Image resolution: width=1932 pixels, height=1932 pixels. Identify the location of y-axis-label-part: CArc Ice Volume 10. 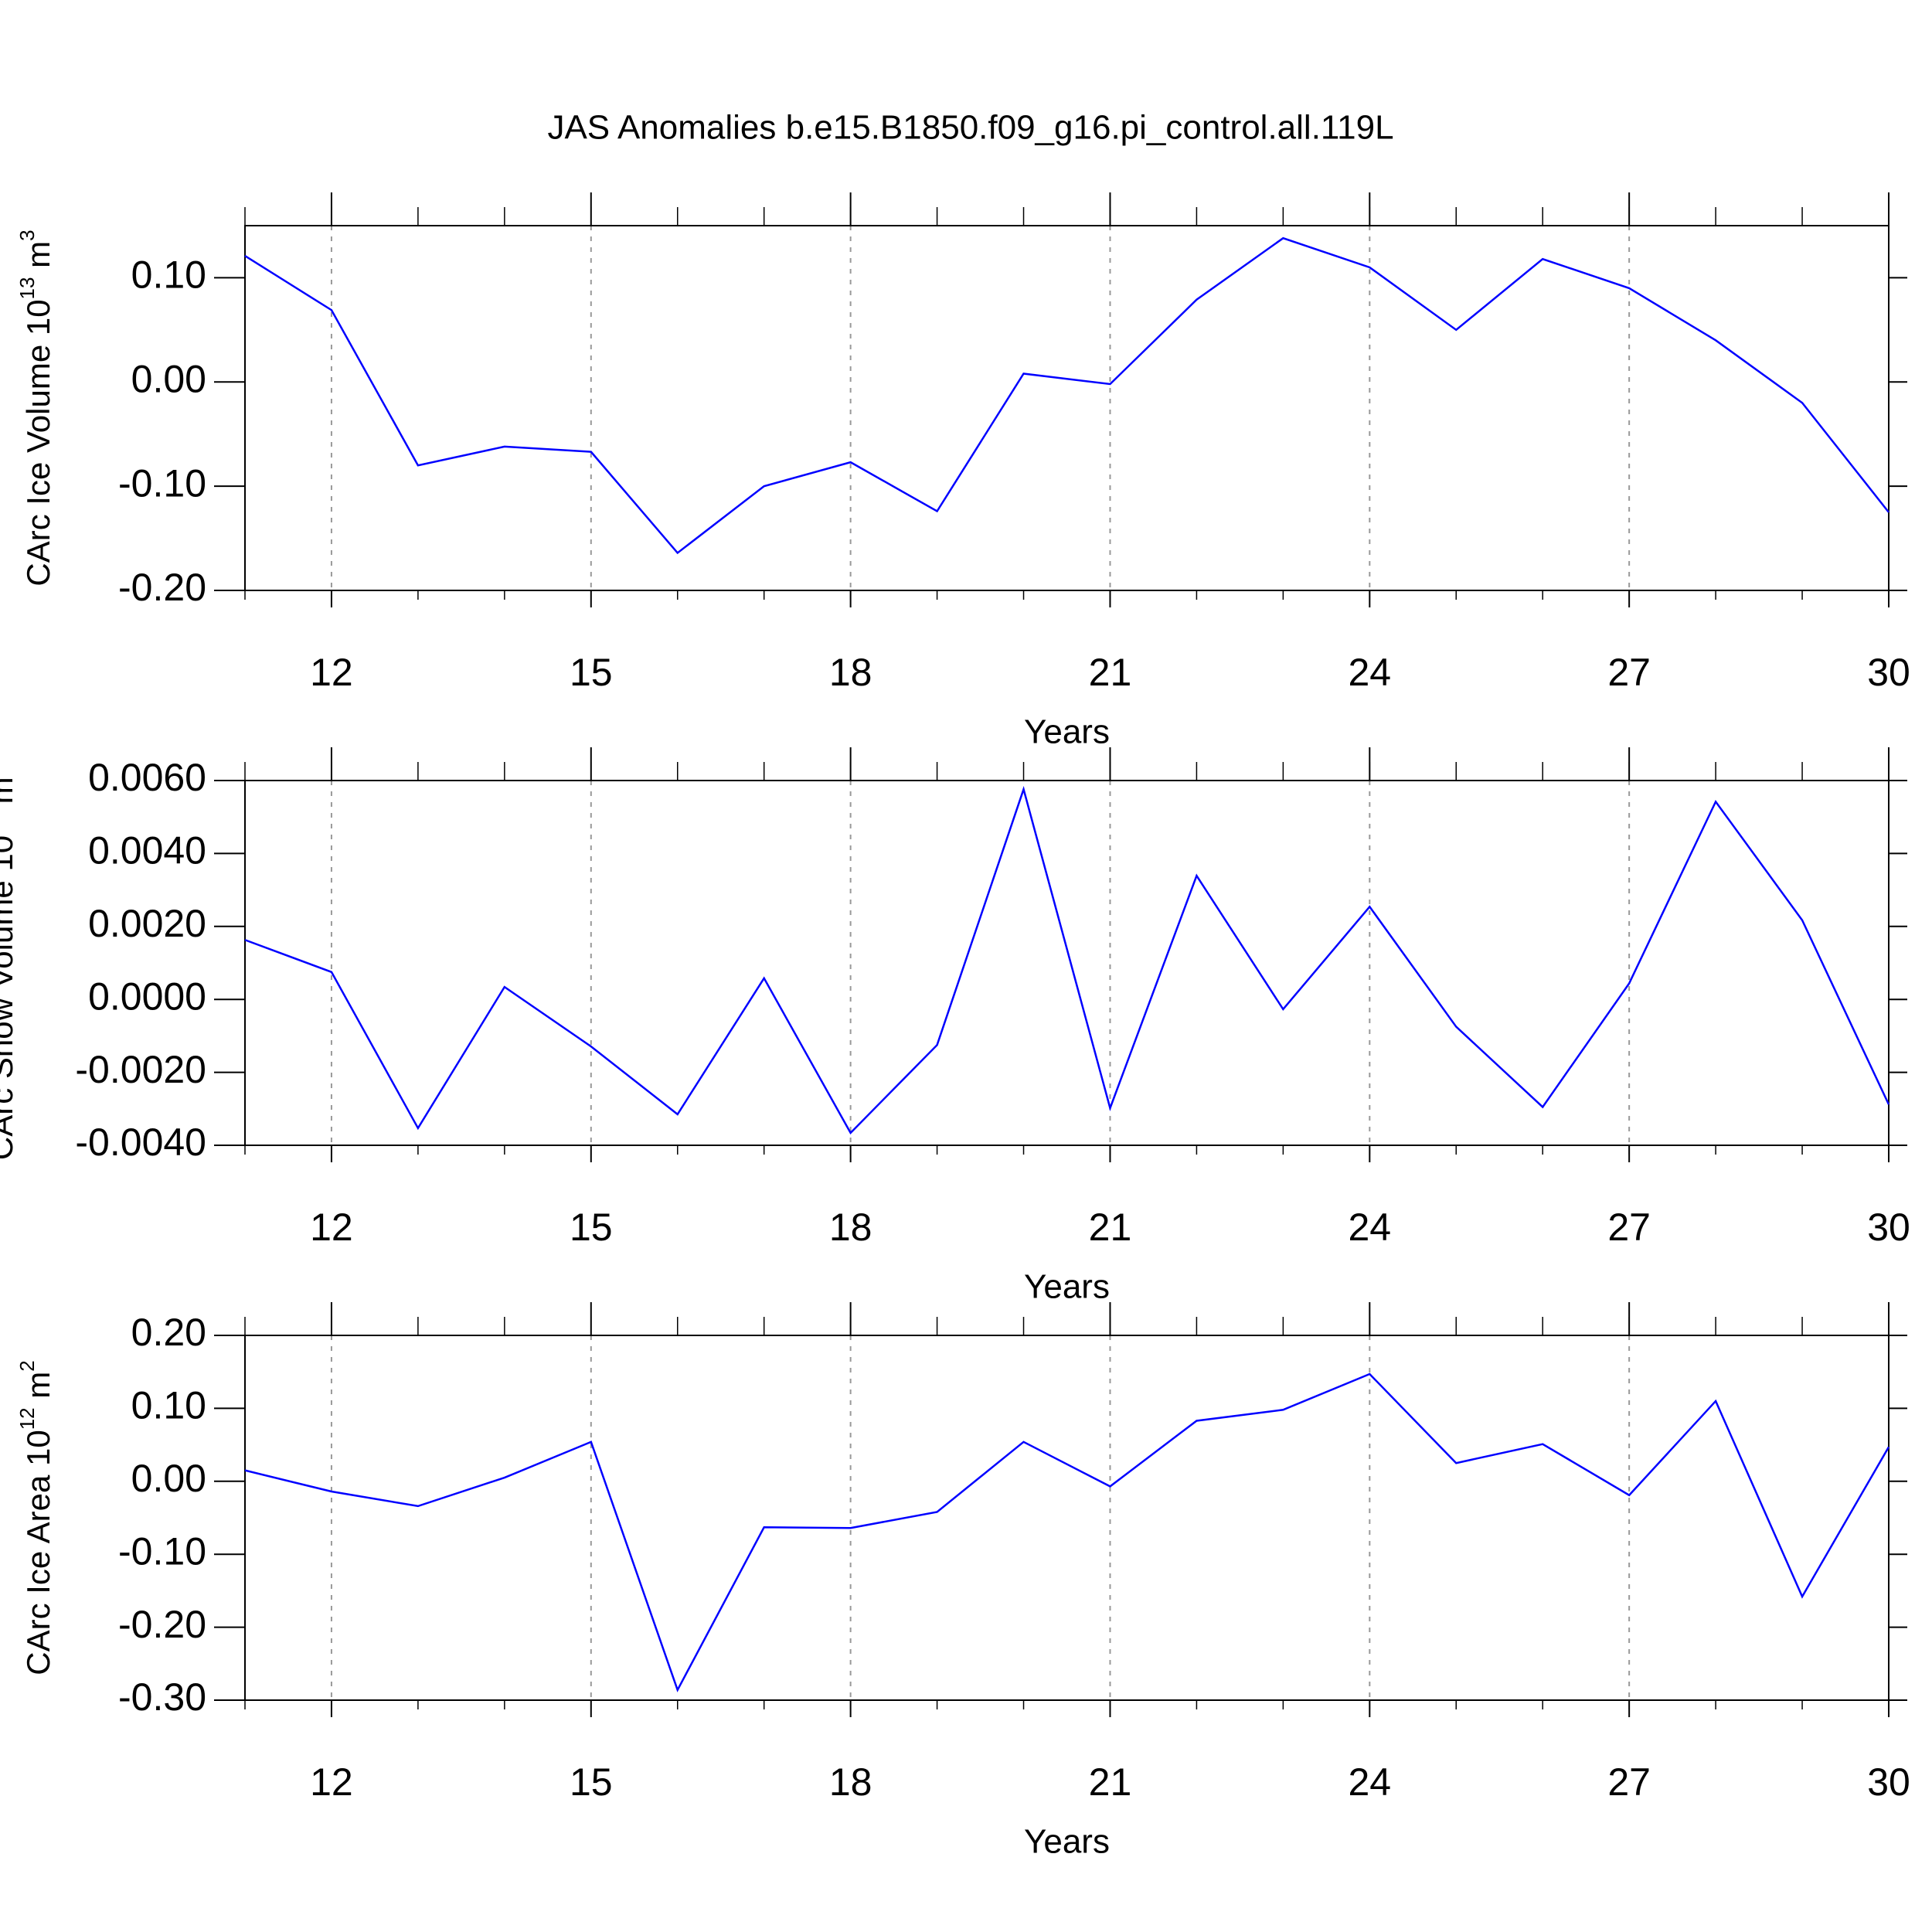
(38, 443).